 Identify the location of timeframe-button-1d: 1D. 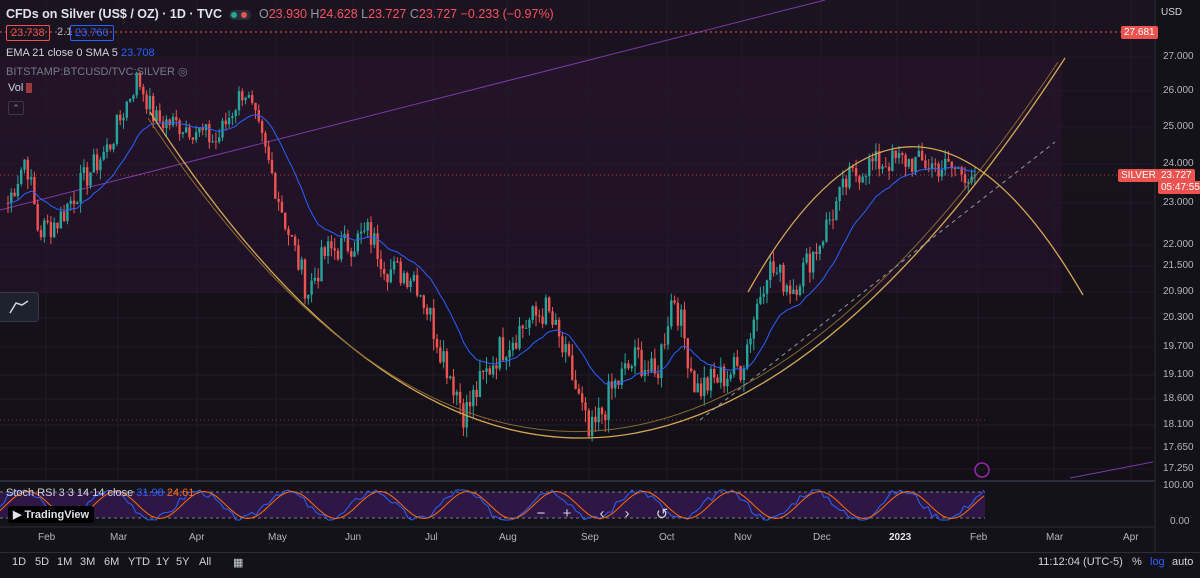
(19, 562).